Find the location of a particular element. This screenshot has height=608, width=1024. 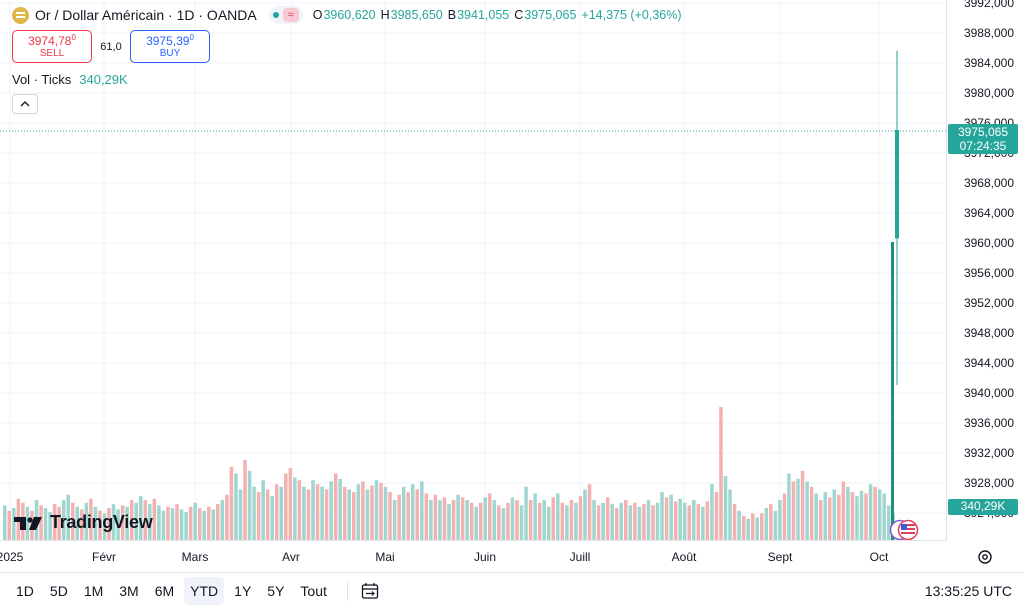

time-range-buttons: 1D 5D 1M 3M 6M YTD 1Y 5Y Tout is located at coordinates (171, 590).